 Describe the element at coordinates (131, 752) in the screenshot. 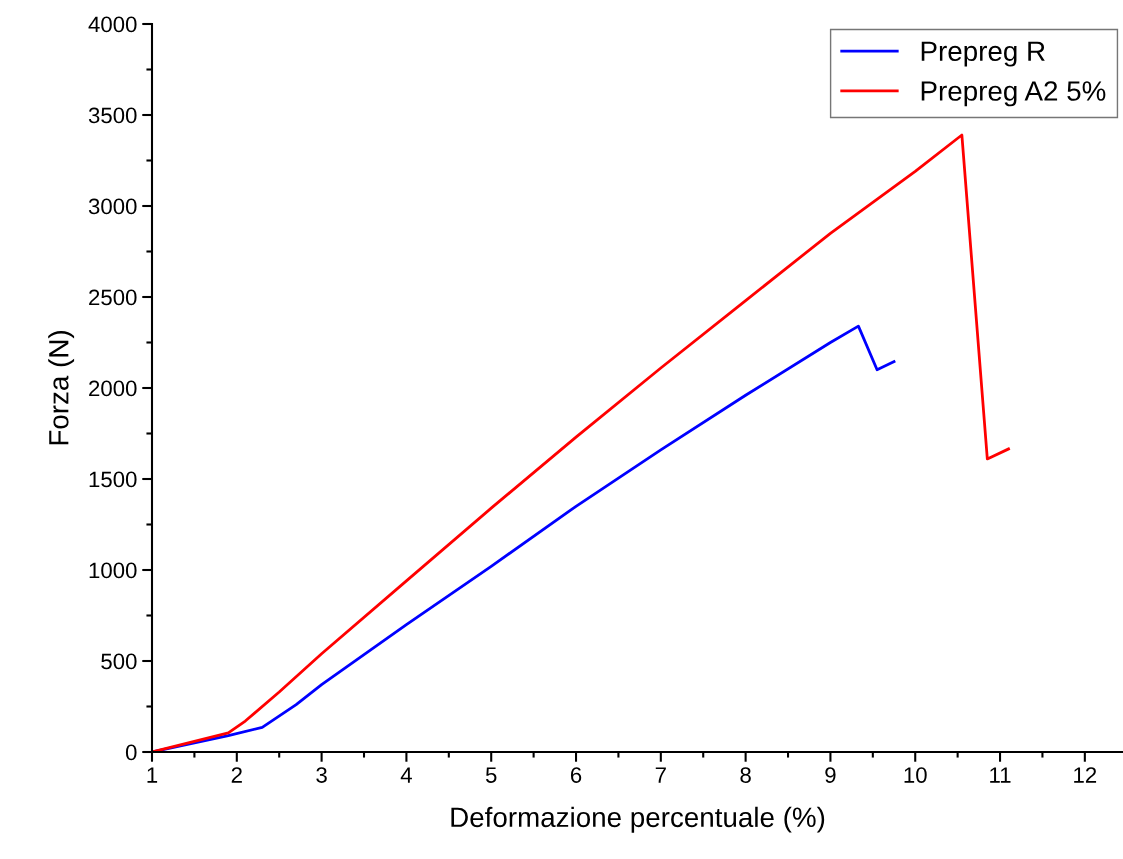

I see `y-tick-label: 0` at that location.